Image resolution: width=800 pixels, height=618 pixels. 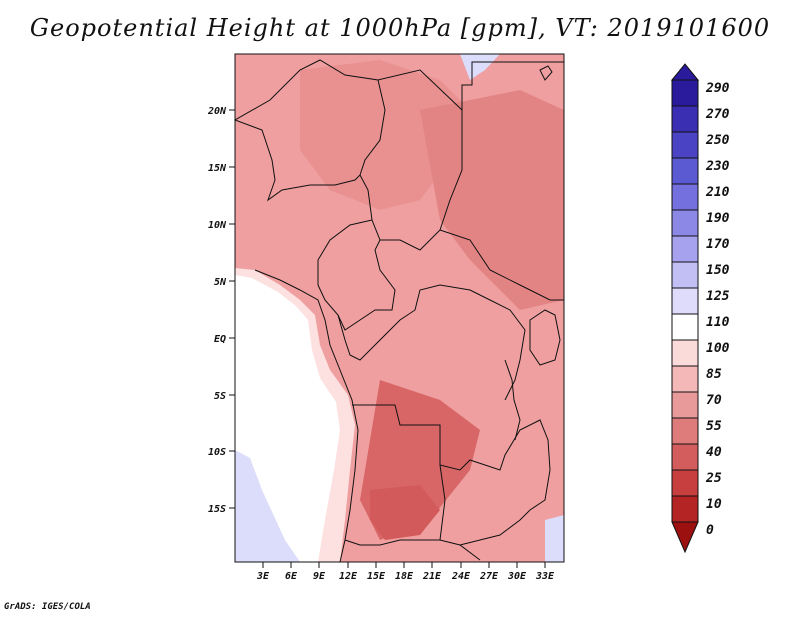 I want to click on colorbar-label: 25, so click(x=713, y=478).